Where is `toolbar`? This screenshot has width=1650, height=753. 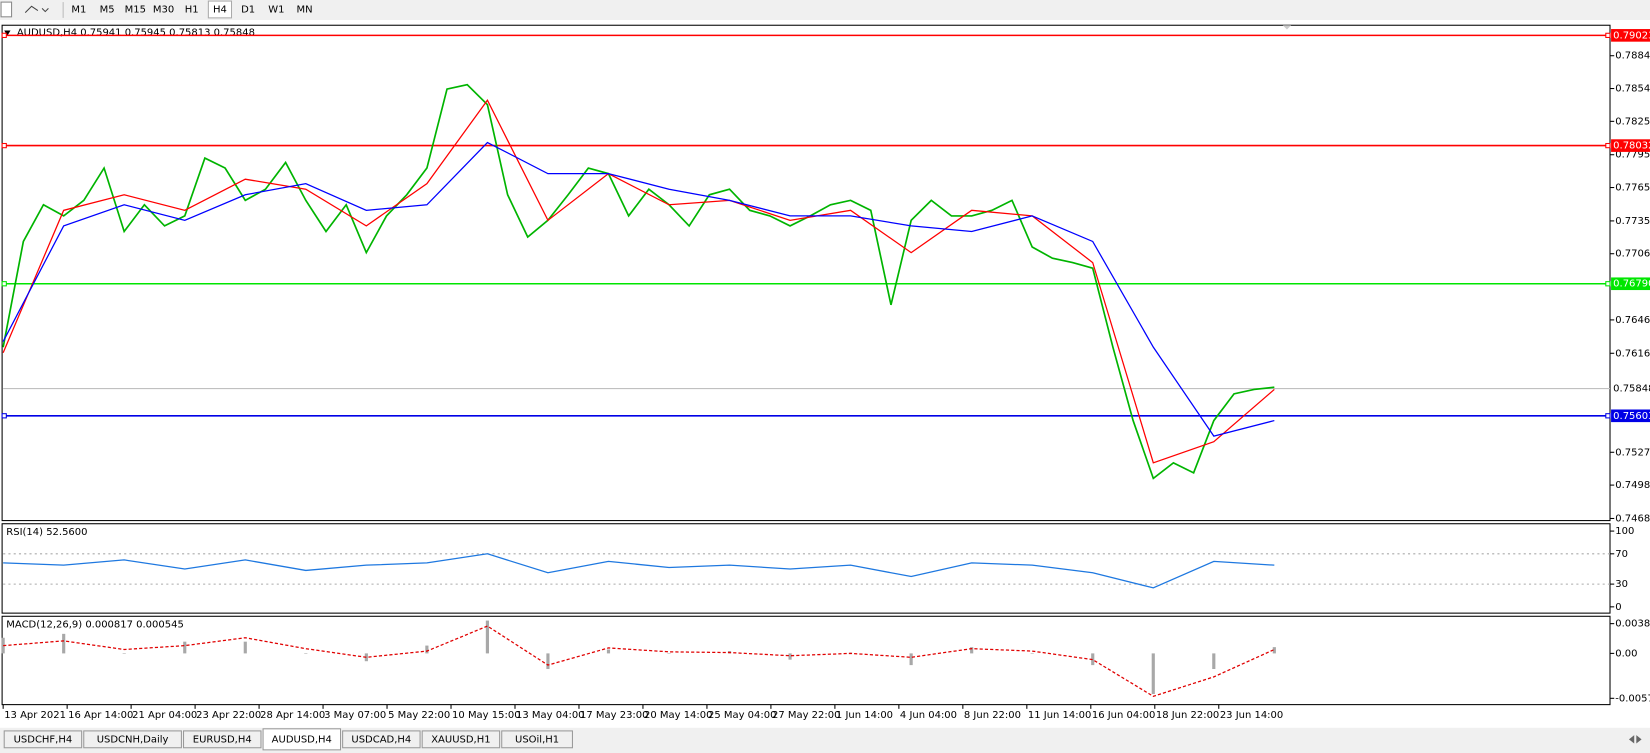
toolbar is located at coordinates (825, 10).